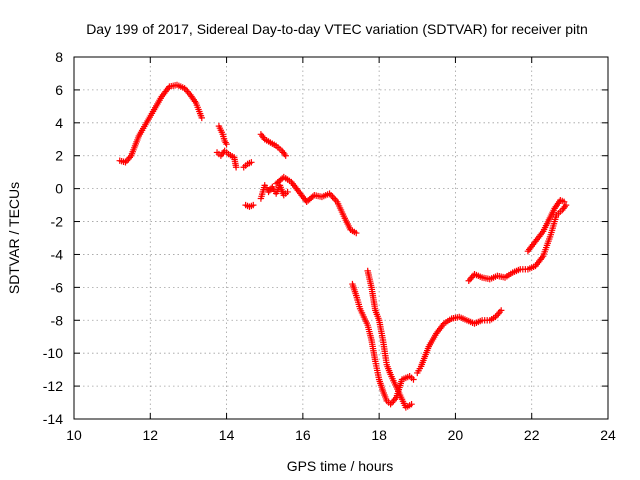 The width and height of the screenshot is (640, 480). What do you see at coordinates (227, 435) in the screenshot?
I see `x-tick-label: 14` at bounding box center [227, 435].